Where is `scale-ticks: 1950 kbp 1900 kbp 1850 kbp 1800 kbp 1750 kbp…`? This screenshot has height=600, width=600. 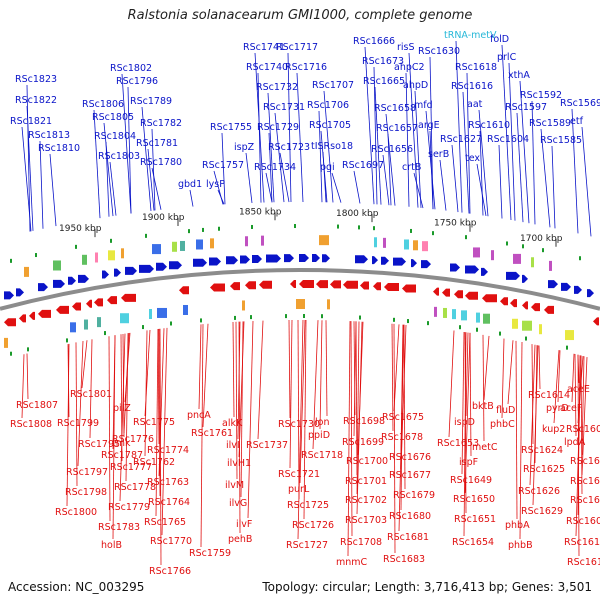 scale-ticks: 1950 kbp 1900 kbp 1850 kbp 1800 kbp 1750 kbp… is located at coordinates (311, 227).